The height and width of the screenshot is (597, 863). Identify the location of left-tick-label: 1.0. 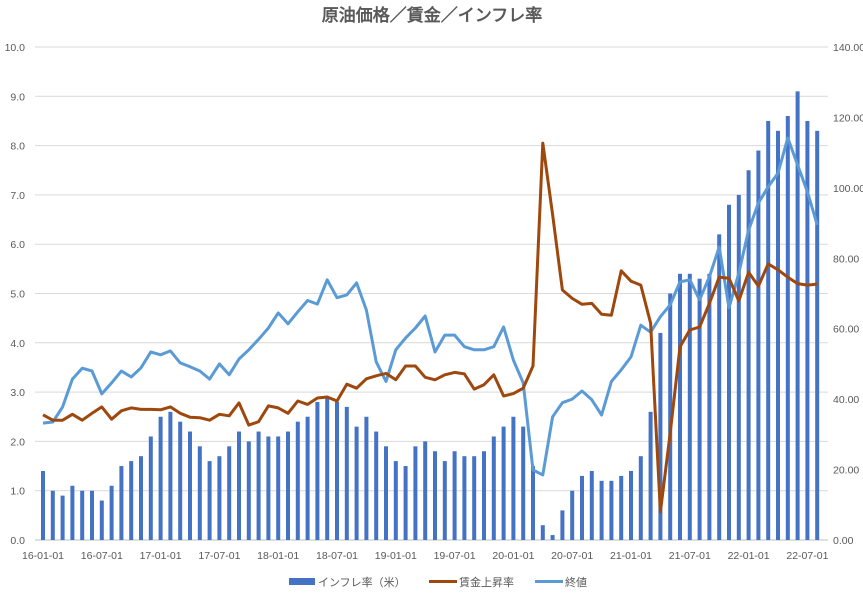
(17, 492).